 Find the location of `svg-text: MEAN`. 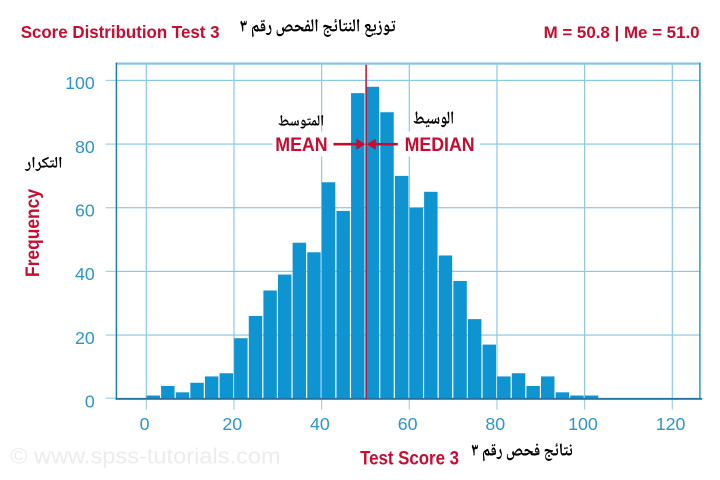

svg-text: MEAN is located at coordinates (301, 145).